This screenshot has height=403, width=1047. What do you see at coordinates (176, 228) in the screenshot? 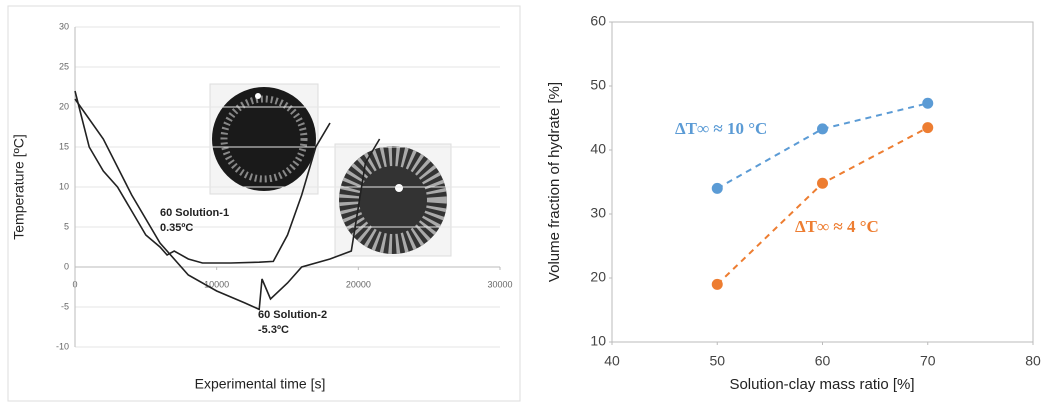
I see `annotation: 0.35ºC` at bounding box center [176, 228].